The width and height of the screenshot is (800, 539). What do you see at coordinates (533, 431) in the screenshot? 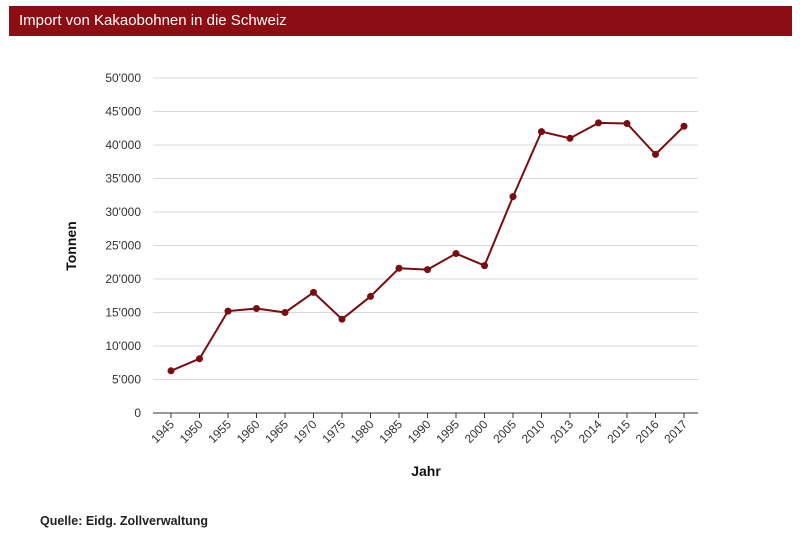
I see `x-tick-label: 2010` at bounding box center [533, 431].